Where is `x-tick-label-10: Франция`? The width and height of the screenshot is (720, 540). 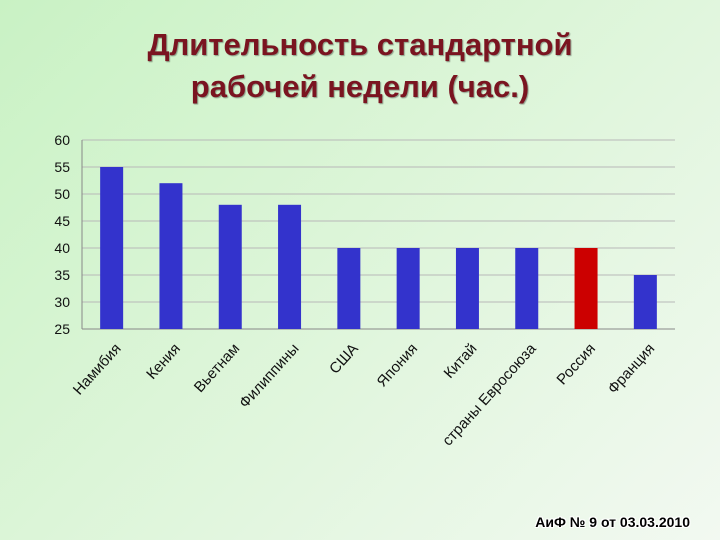 x-tick-label-10: Франция is located at coordinates (632, 368).